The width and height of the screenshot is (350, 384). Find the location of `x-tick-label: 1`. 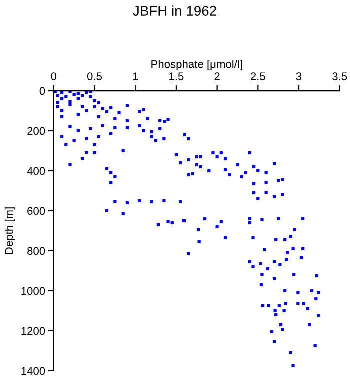

x-tick-label: 1 is located at coordinates (135, 76).